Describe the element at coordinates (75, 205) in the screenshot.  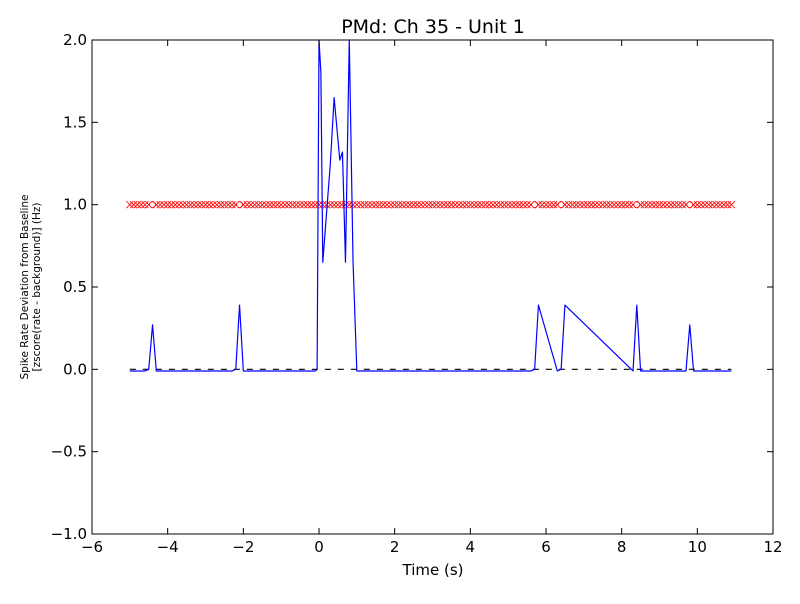
I see `y-tick-label: 1.0` at that location.